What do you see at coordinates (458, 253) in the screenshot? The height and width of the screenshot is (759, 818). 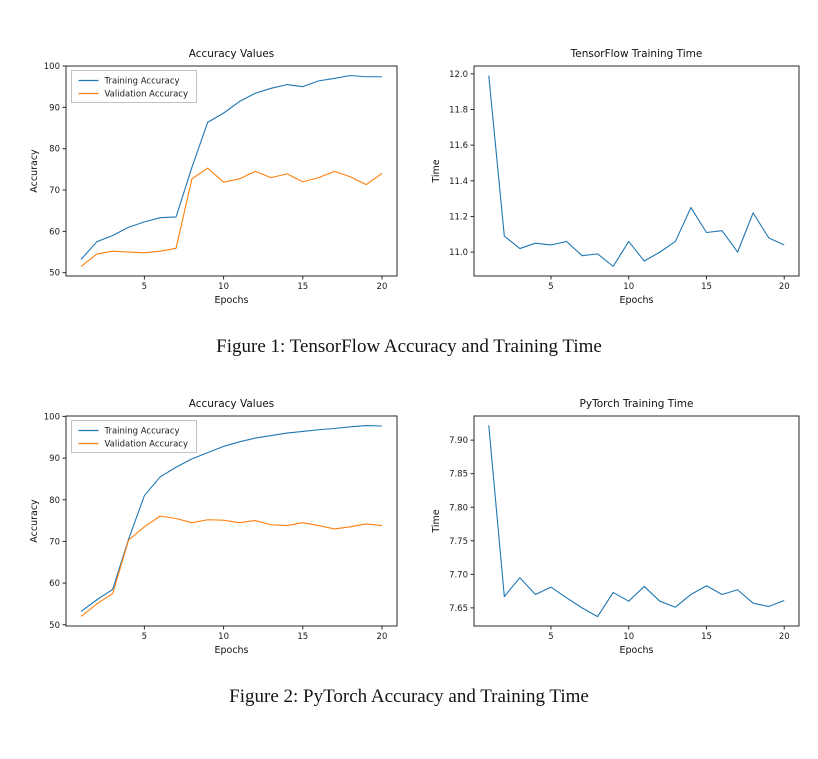 I see `y-tick-label: 11.0` at bounding box center [458, 253].